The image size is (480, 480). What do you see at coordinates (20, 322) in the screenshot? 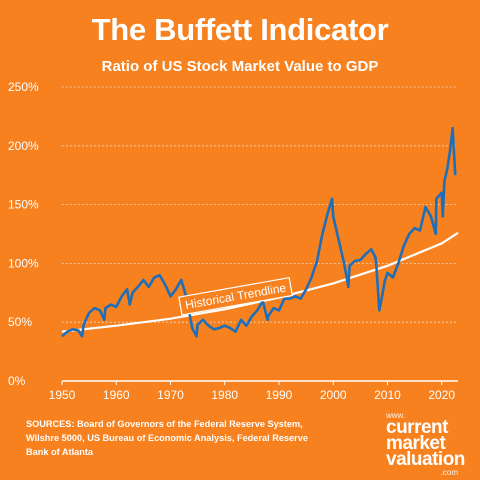
I see `y-tick-label: 50%` at bounding box center [20, 322].